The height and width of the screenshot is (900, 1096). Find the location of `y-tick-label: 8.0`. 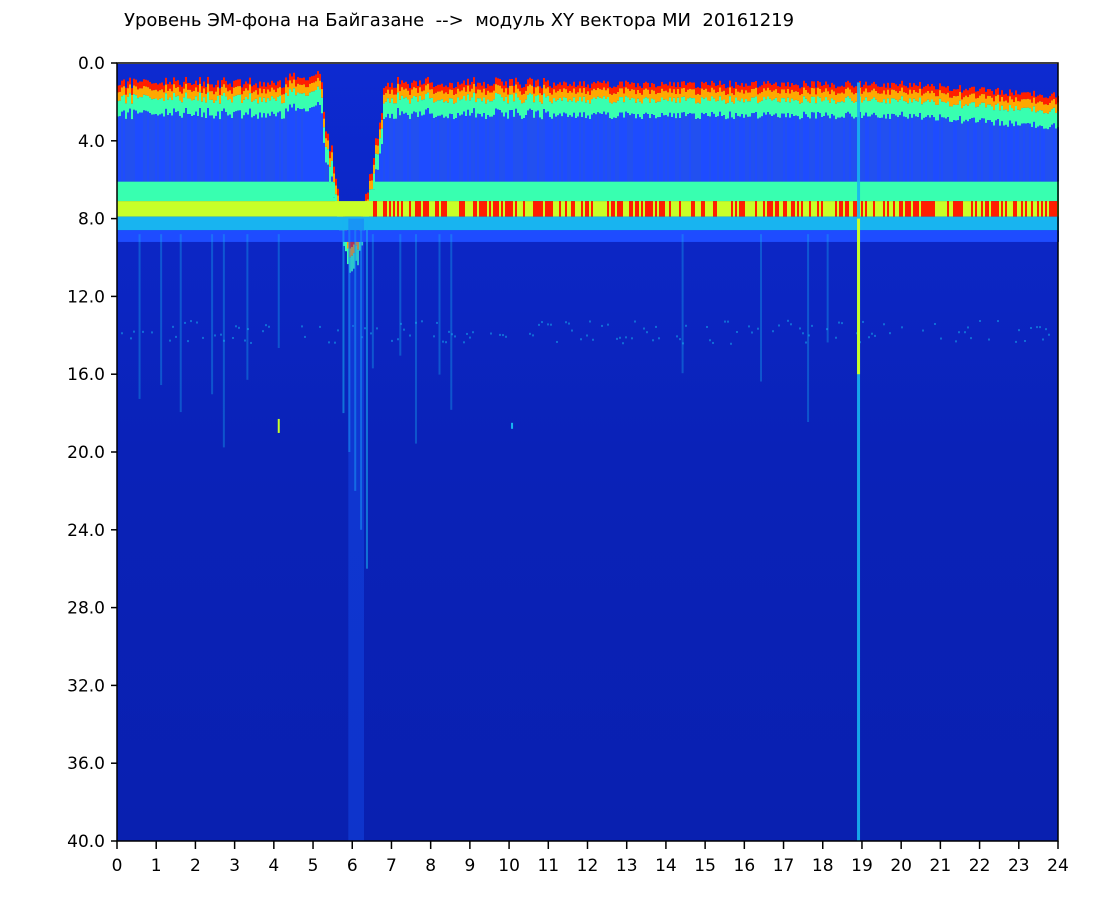

y-tick-label: 8.0 is located at coordinates (91, 220).